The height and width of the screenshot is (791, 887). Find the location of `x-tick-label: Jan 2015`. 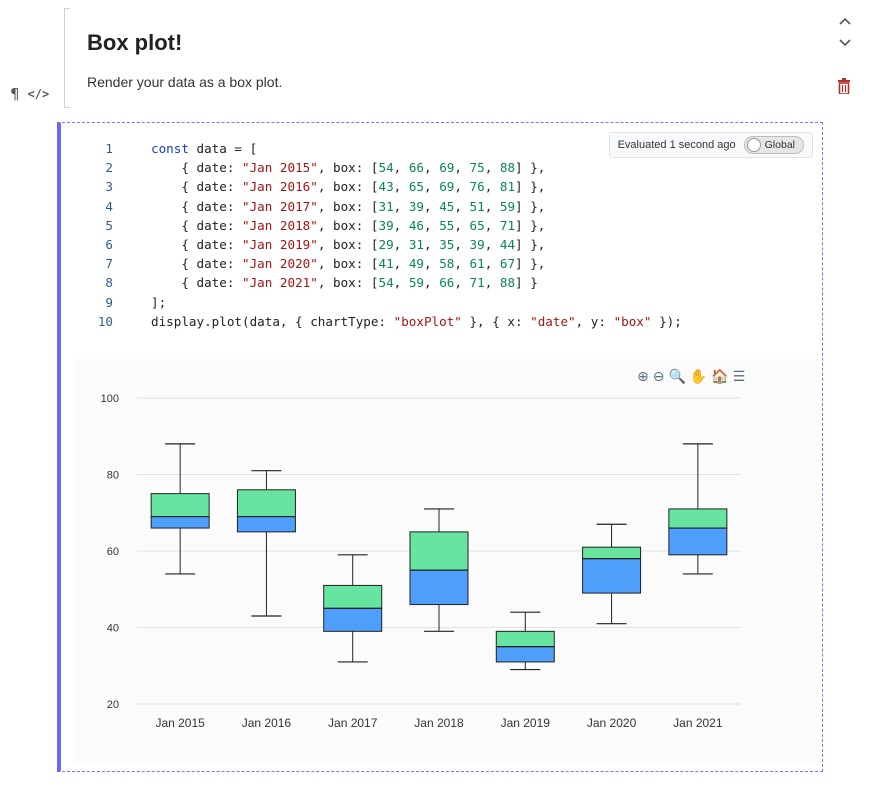

x-tick-label: Jan 2015 is located at coordinates (180, 723).